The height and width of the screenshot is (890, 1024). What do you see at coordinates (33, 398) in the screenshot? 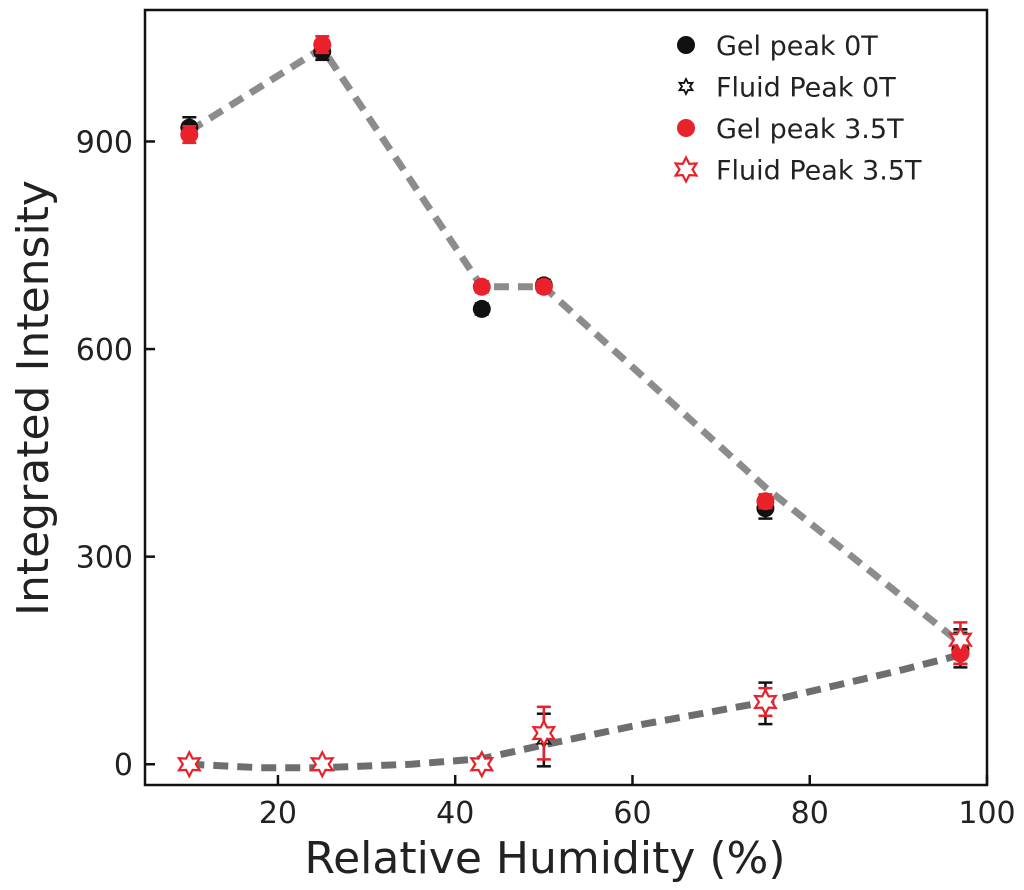
I see `y-axis-title: Integrated Intensity` at bounding box center [33, 398].